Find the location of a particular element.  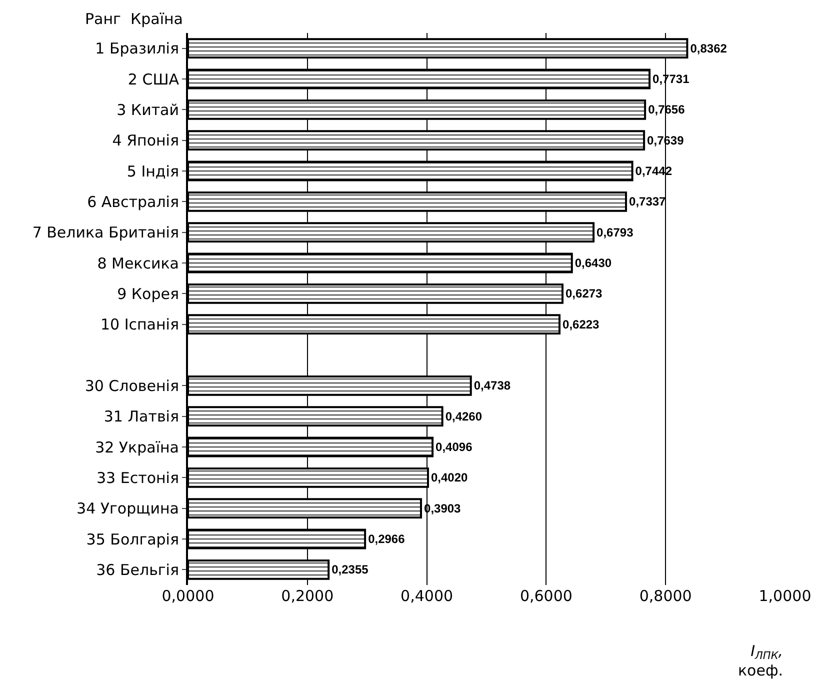

data-label: 0,8362 is located at coordinates (709, 48).